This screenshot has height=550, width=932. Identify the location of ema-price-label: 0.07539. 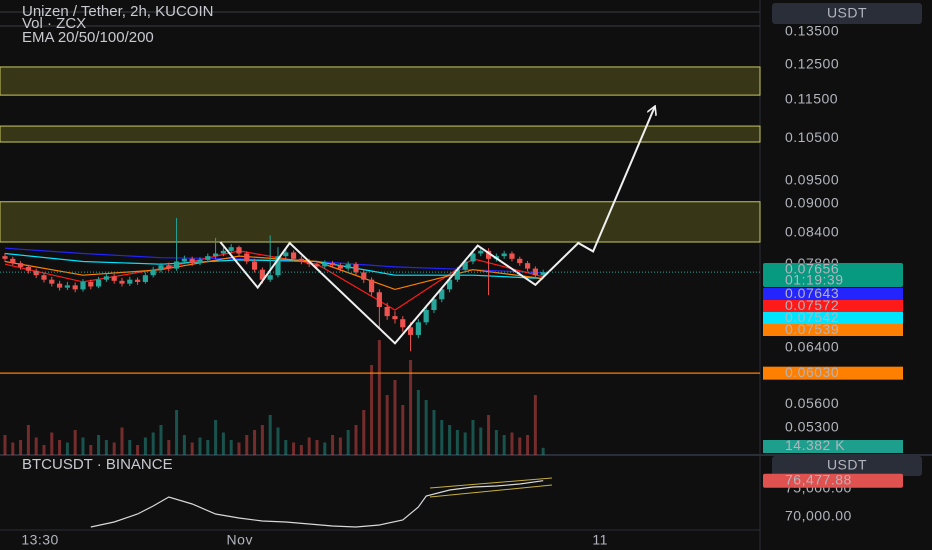
(812, 329).